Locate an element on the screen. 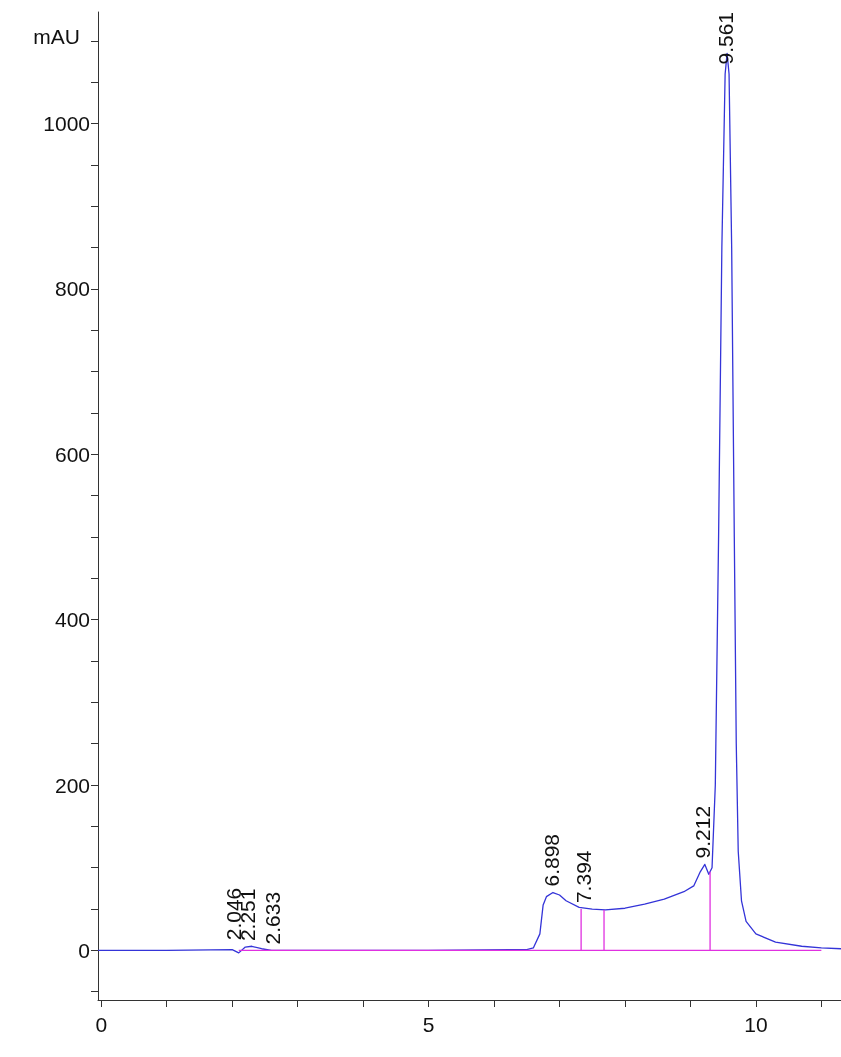  x-tick-label: 5 is located at coordinates (428, 1024).